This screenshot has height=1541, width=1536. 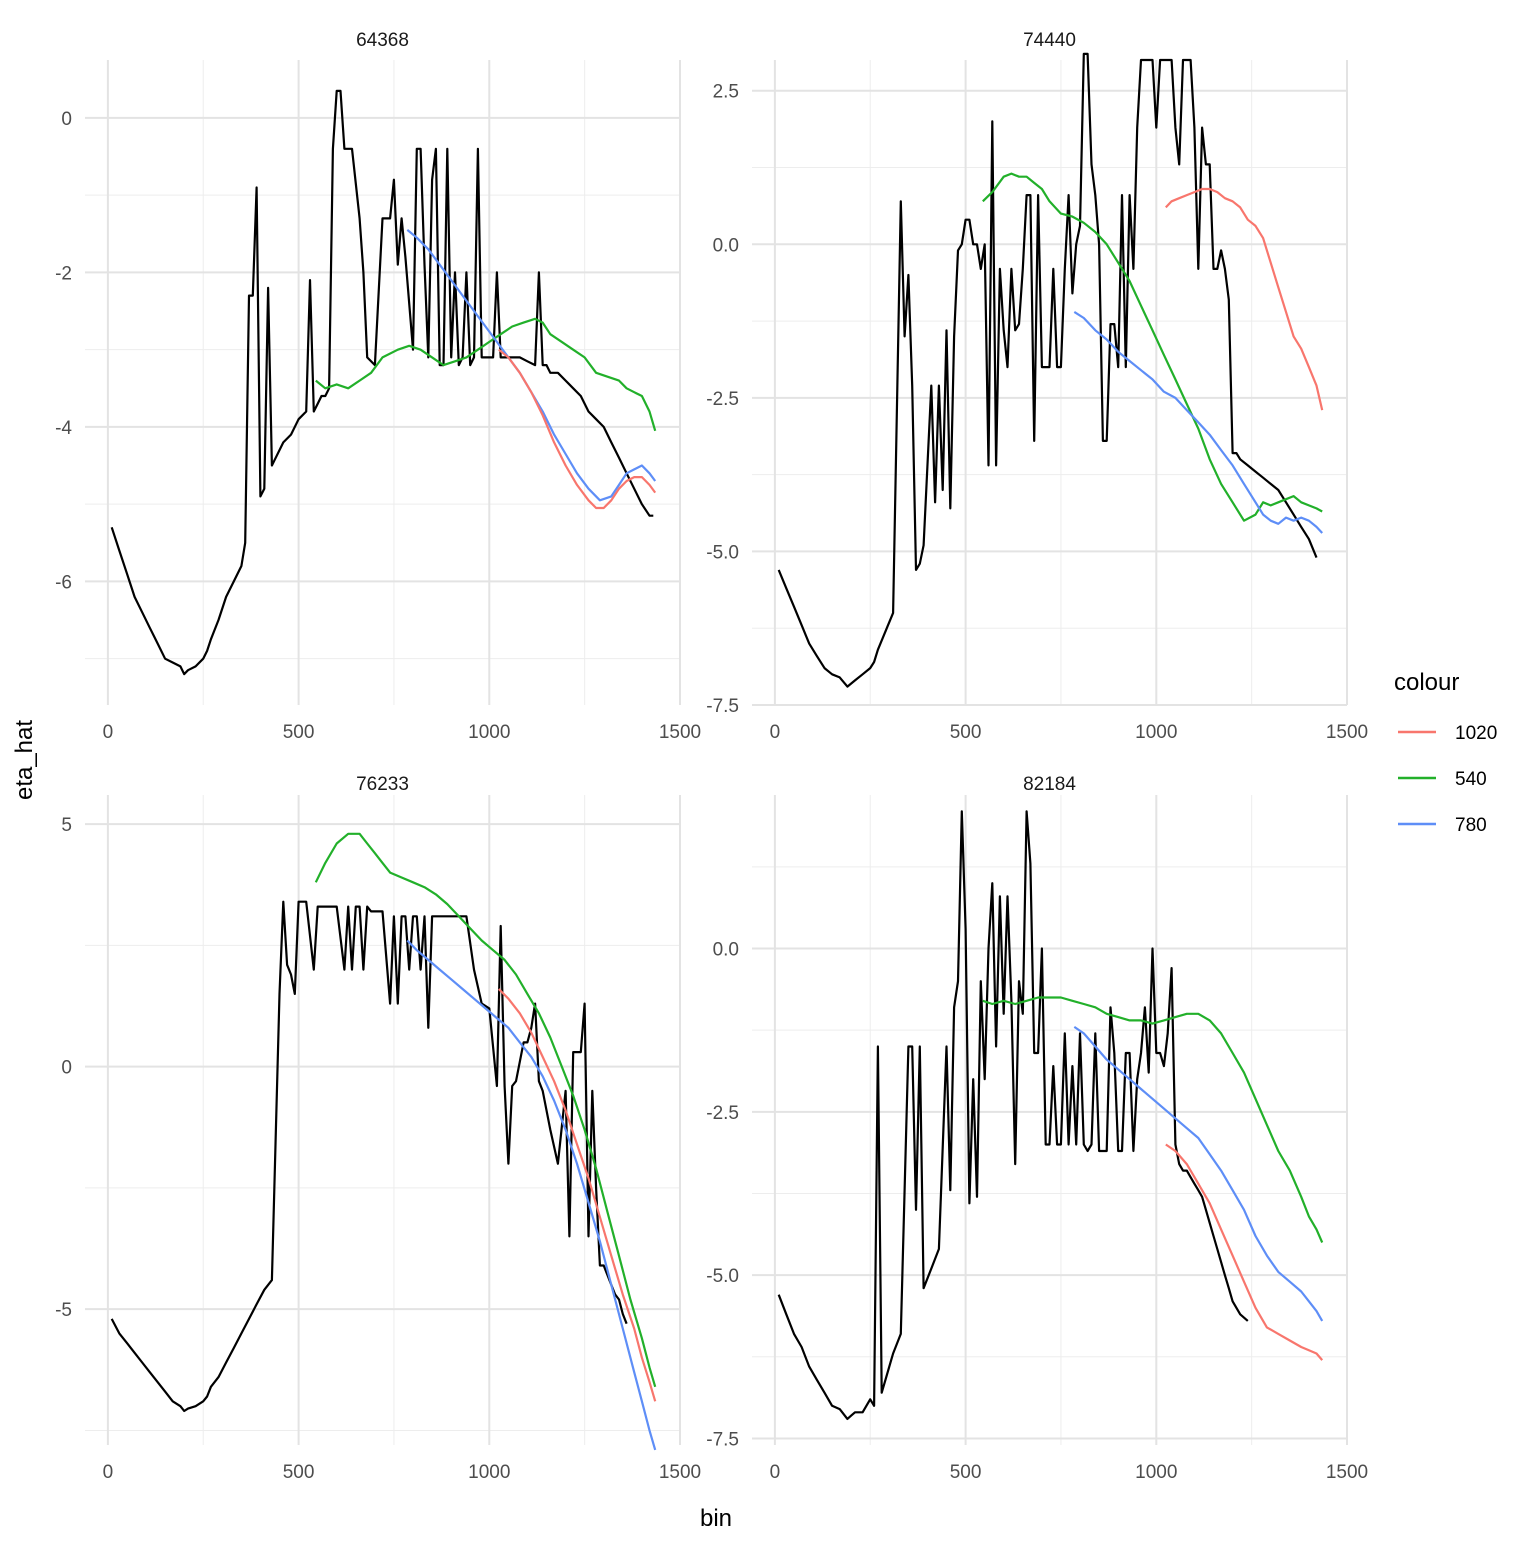 I want to click on y-tick-label: 2.5, so click(x=726, y=92).